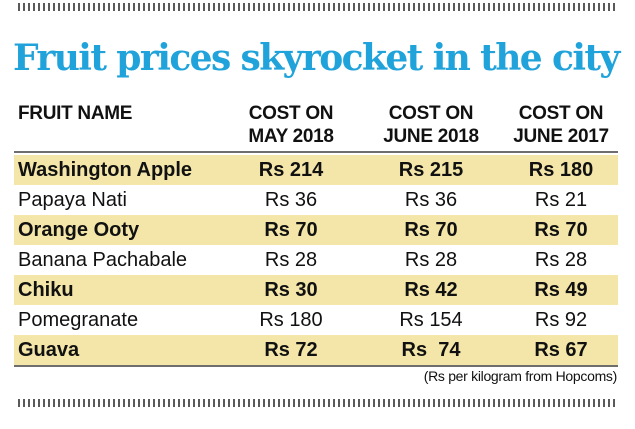 The height and width of the screenshot is (429, 635). Describe the element at coordinates (431, 350) in the screenshot. I see `price-cell: Rs 74` at that location.